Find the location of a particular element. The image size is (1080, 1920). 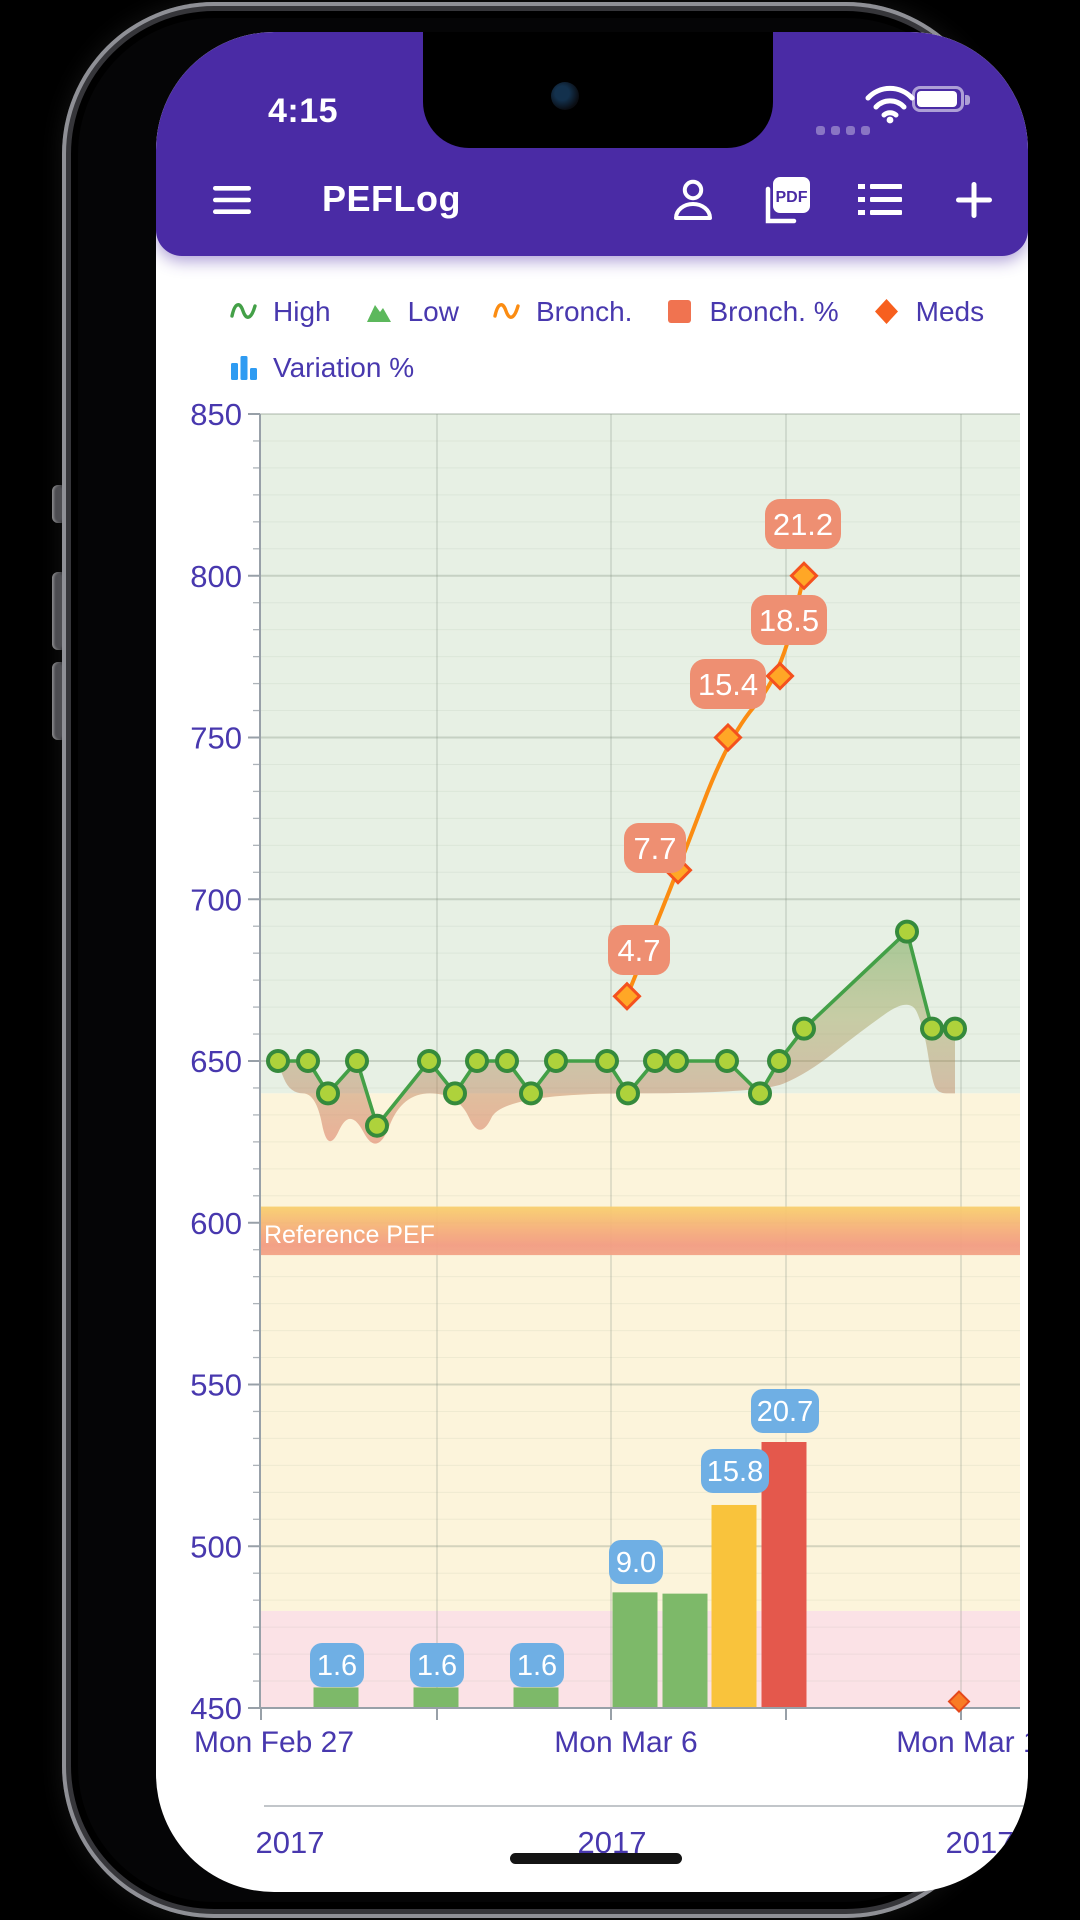

y-axis-label: 600 is located at coordinates (216, 1223).